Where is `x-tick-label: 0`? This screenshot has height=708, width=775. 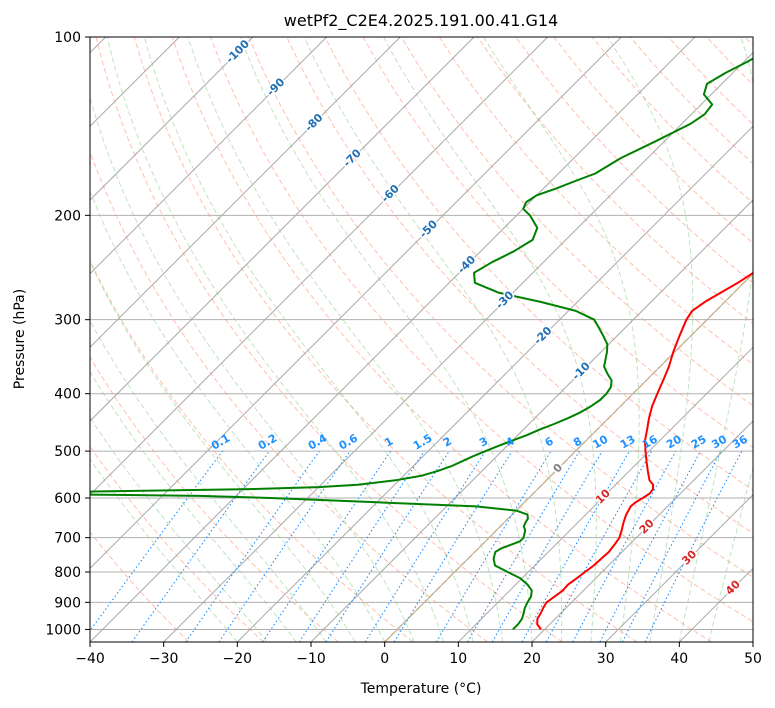 x-tick-label: 0 is located at coordinates (384, 659).